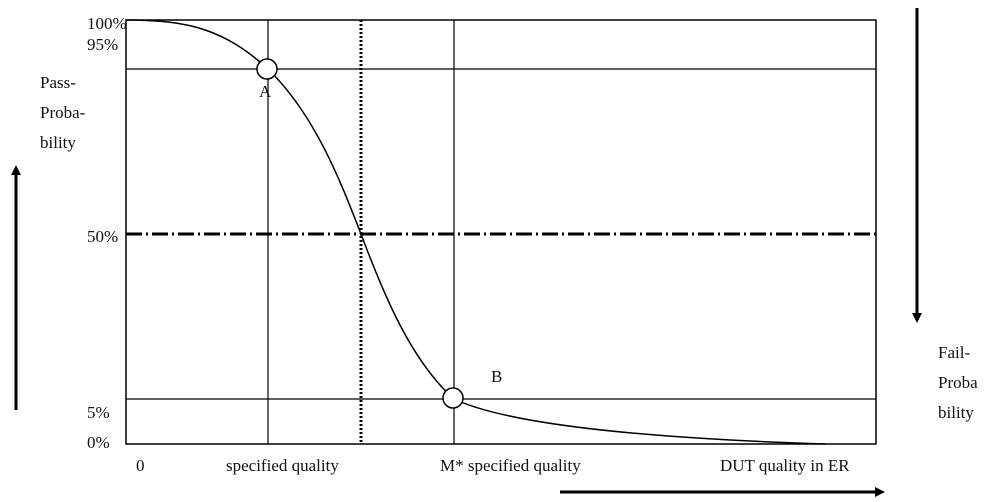 This screenshot has width=1001, height=502. I want to click on y-tick-5: 5%, so click(98, 412).